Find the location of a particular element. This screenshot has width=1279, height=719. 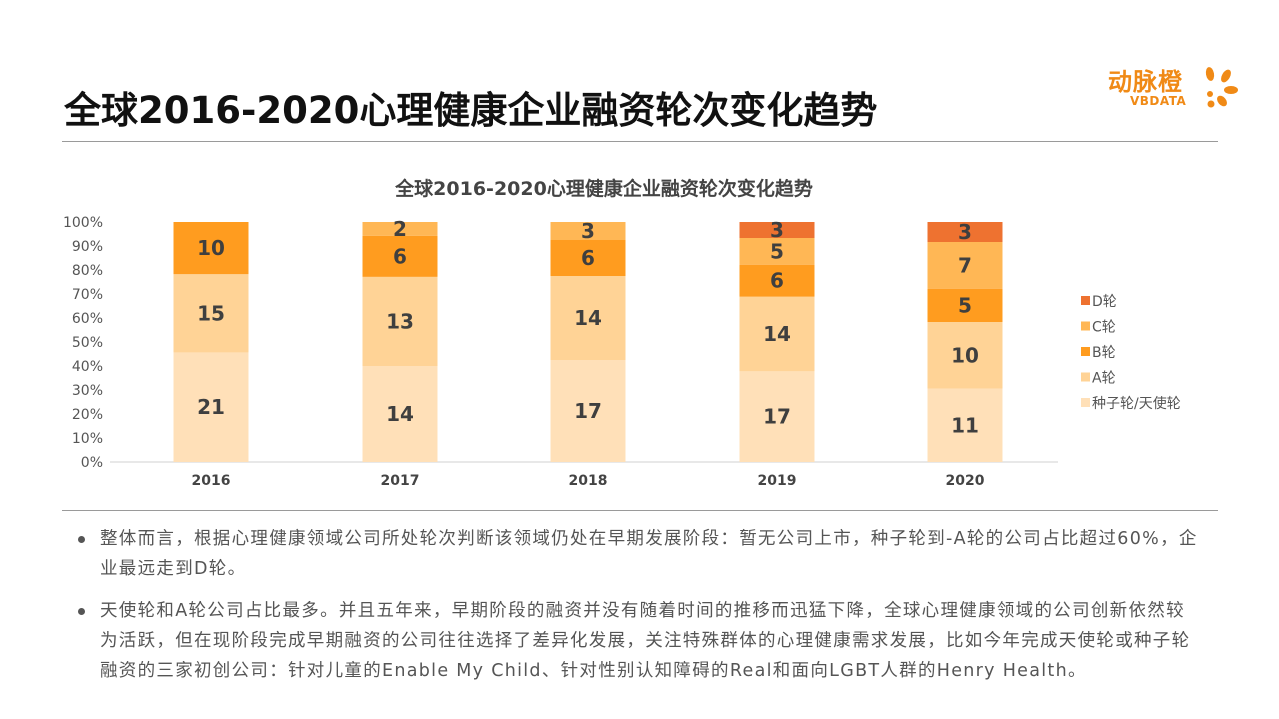

legend-item: D轮 is located at coordinates (1099, 302).